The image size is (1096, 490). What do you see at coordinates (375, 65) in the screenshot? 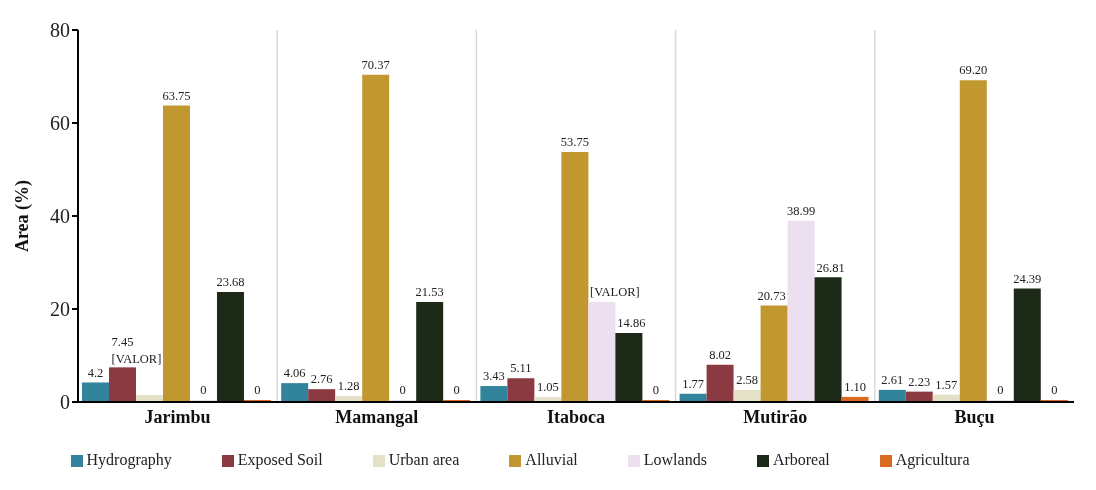
I see `data-label: 70.37` at bounding box center [375, 65].